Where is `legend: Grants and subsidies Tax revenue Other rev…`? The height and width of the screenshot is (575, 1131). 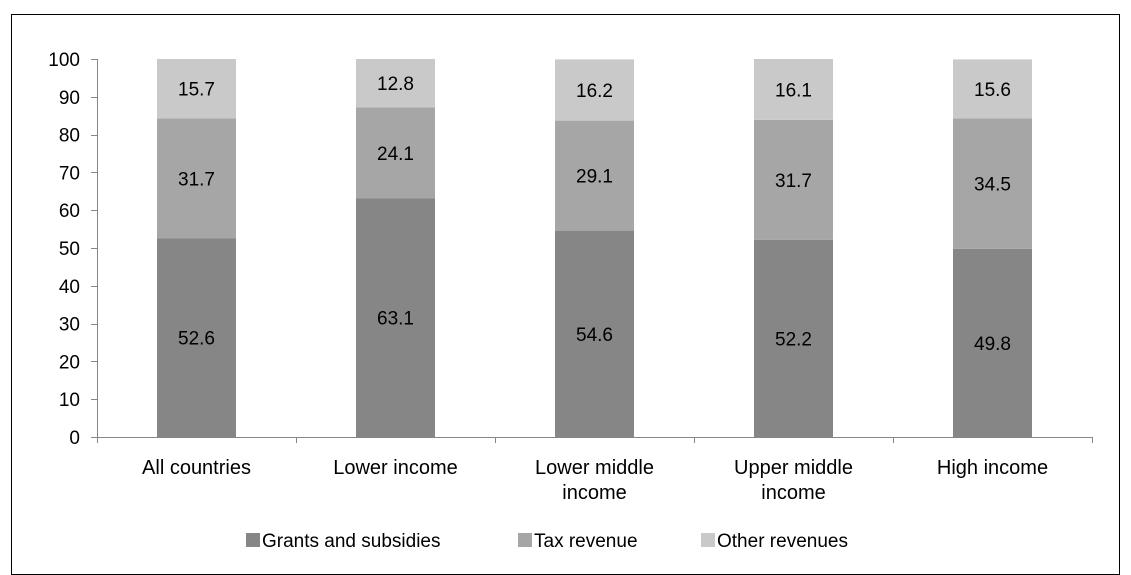
legend: Grants and subsidies Tax revenue Other rev… is located at coordinates (547, 541).